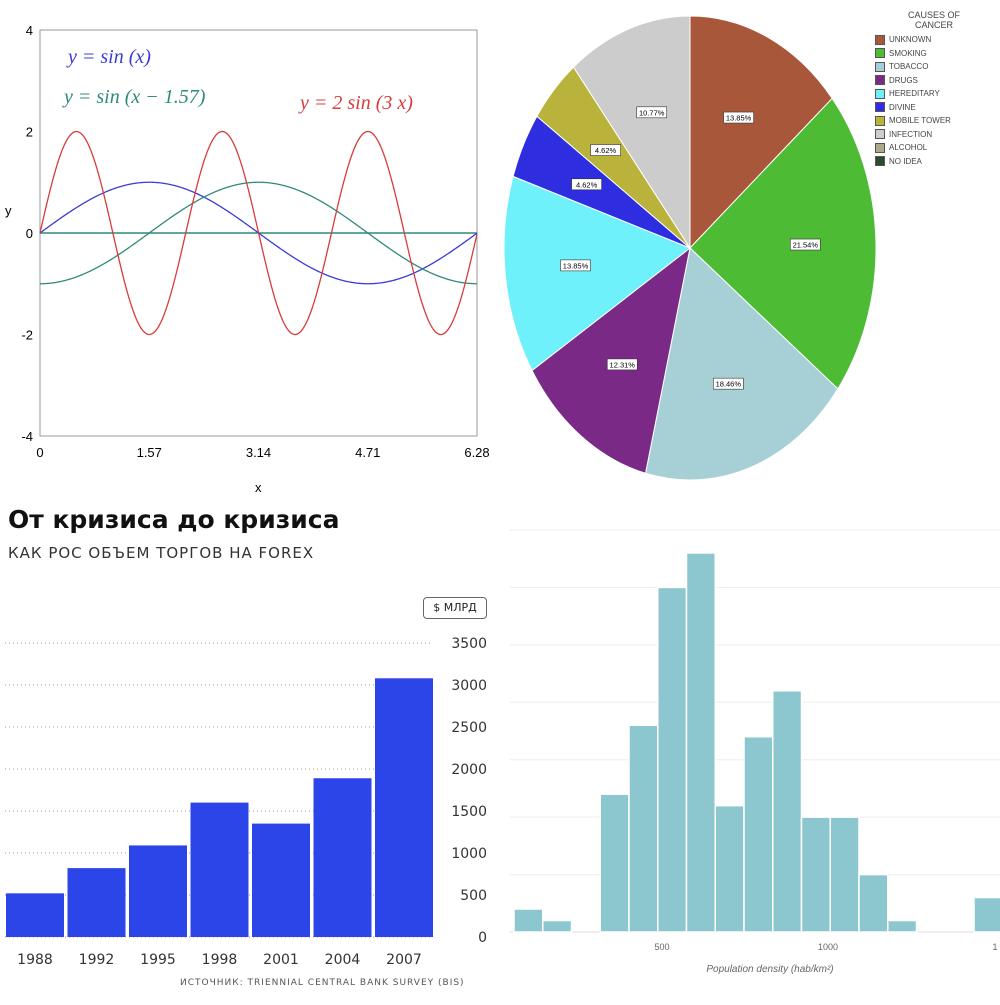 This screenshot has width=1000, height=1005. I want to click on forex-y-tick-label: 3000, so click(469, 686).